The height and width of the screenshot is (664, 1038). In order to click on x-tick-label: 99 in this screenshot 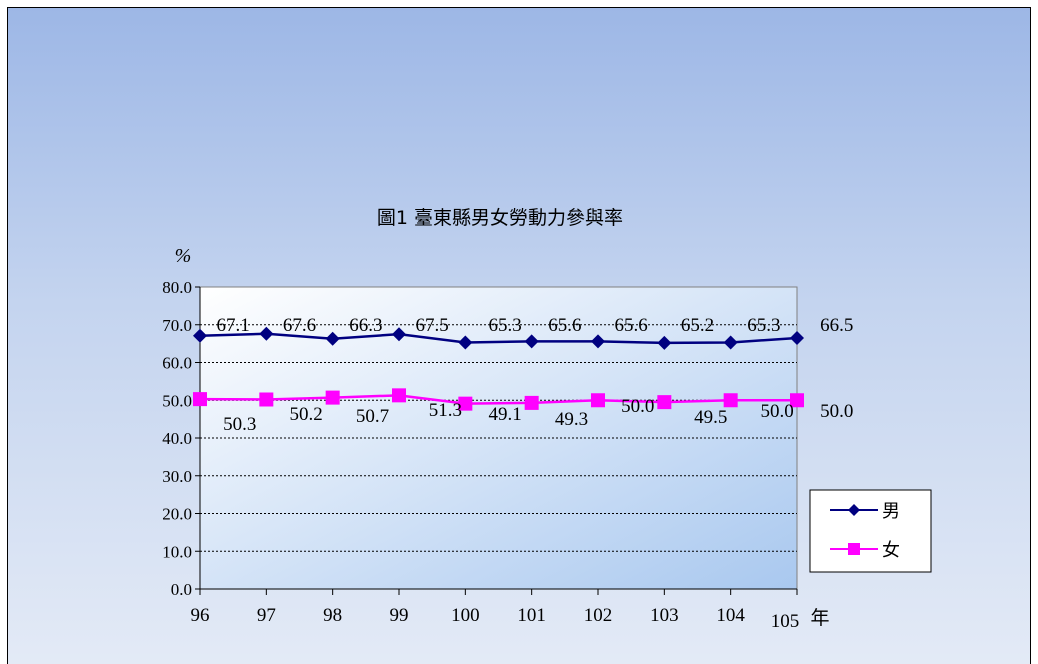, I will do `click(399, 615)`.